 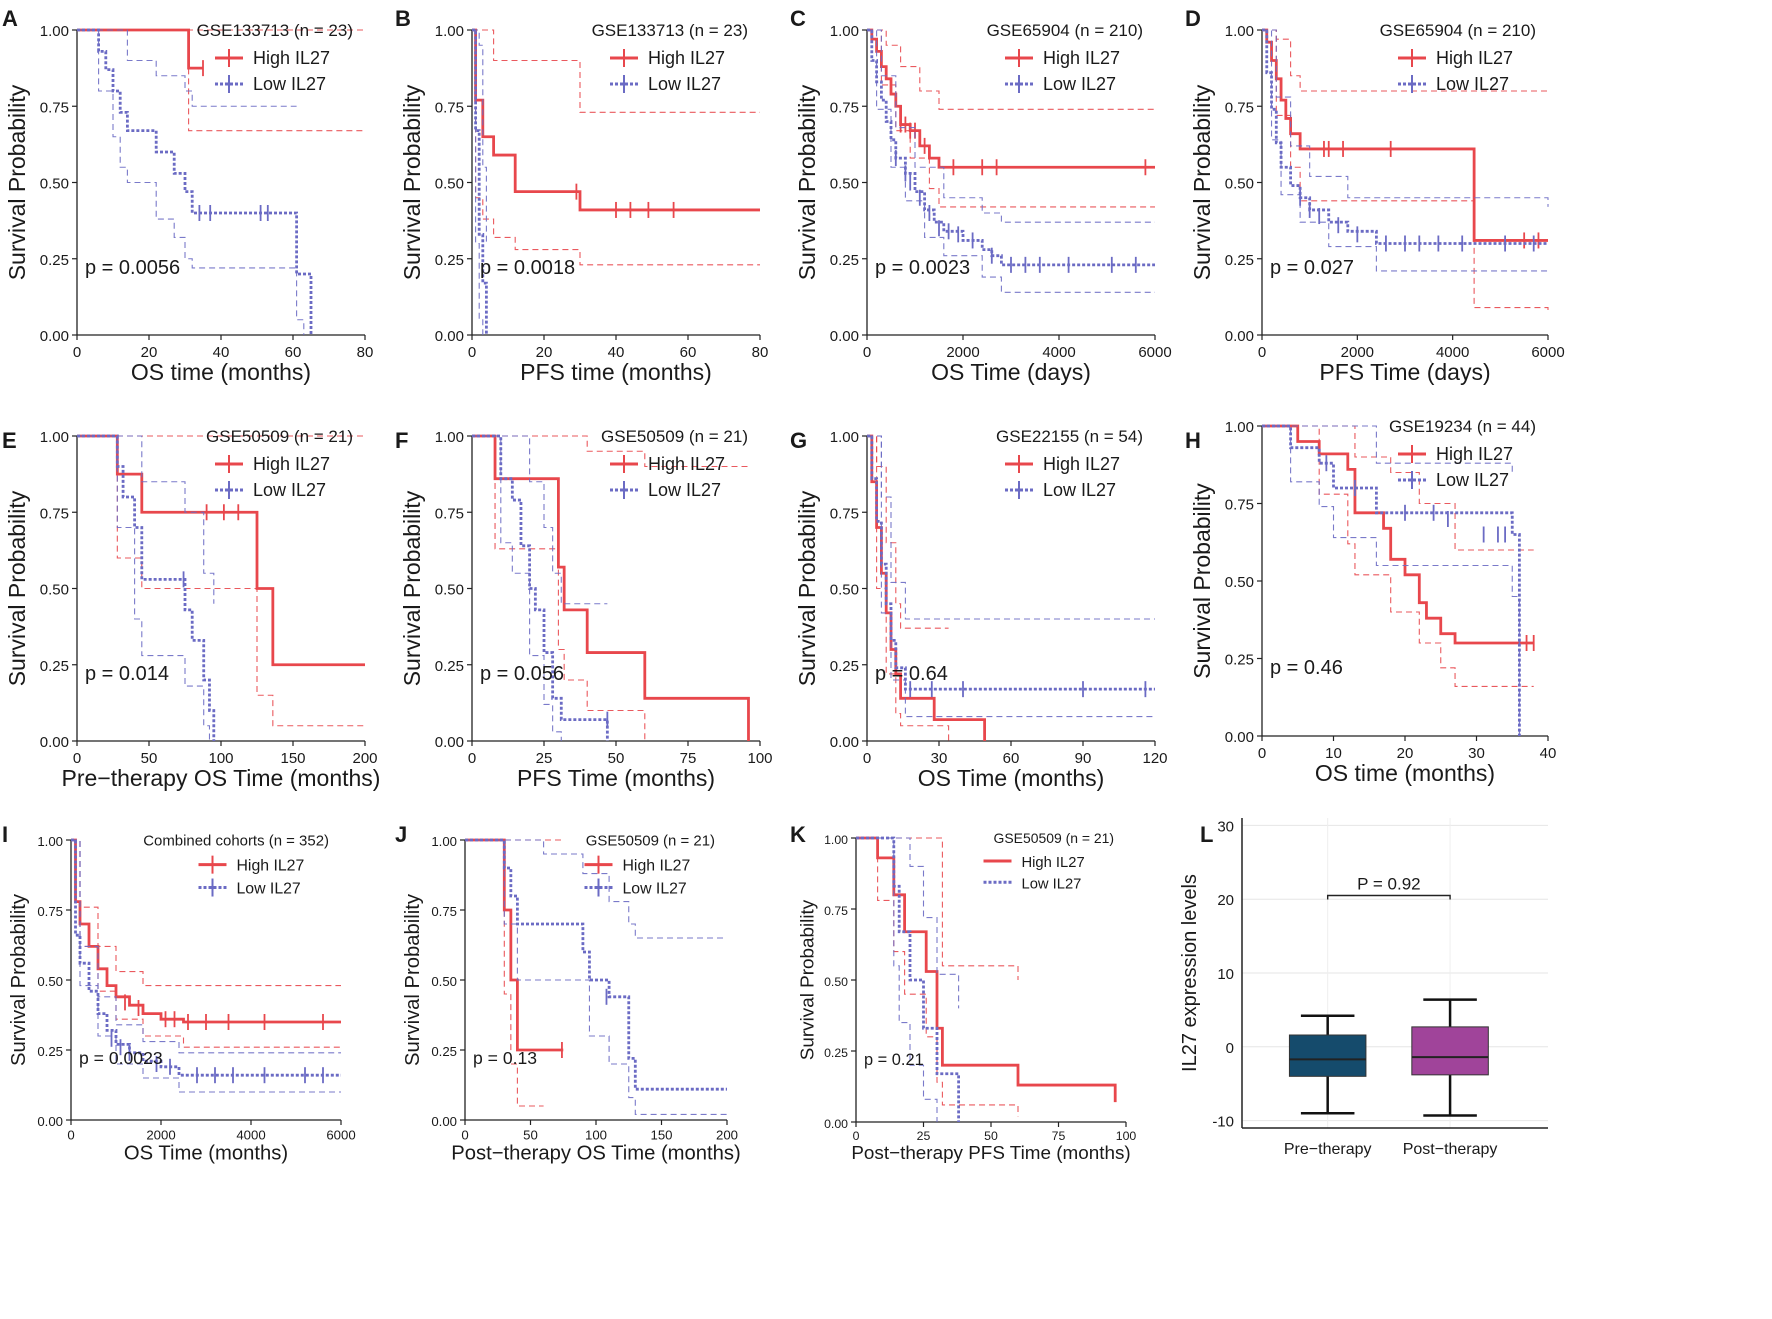 What do you see at coordinates (1011, 372) in the screenshot?
I see `x-axis-label: OS Time (days)` at bounding box center [1011, 372].